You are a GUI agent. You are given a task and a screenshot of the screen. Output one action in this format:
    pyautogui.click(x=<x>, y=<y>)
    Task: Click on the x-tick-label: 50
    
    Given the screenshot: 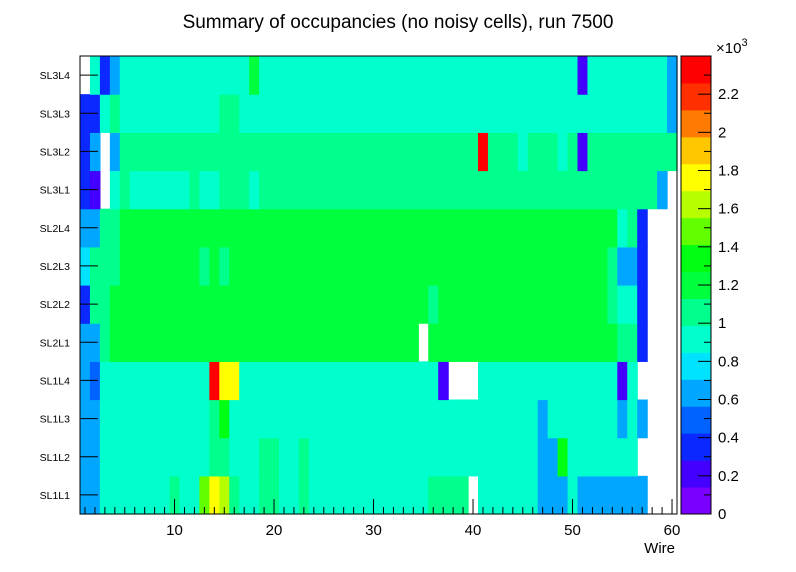 What is the action you would take?
    pyautogui.click(x=572, y=530)
    